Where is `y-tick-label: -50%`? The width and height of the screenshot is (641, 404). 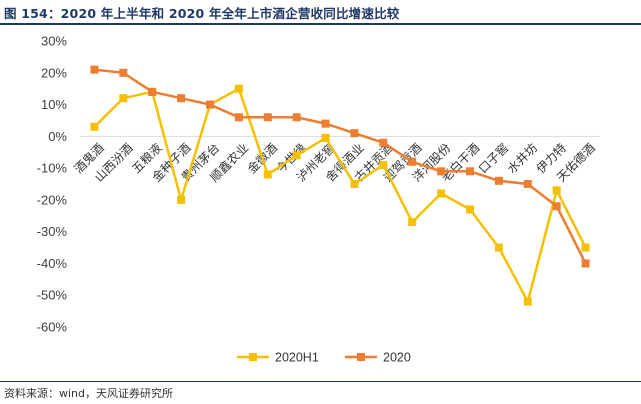 y-tick-label: -50% is located at coordinates (52, 295).